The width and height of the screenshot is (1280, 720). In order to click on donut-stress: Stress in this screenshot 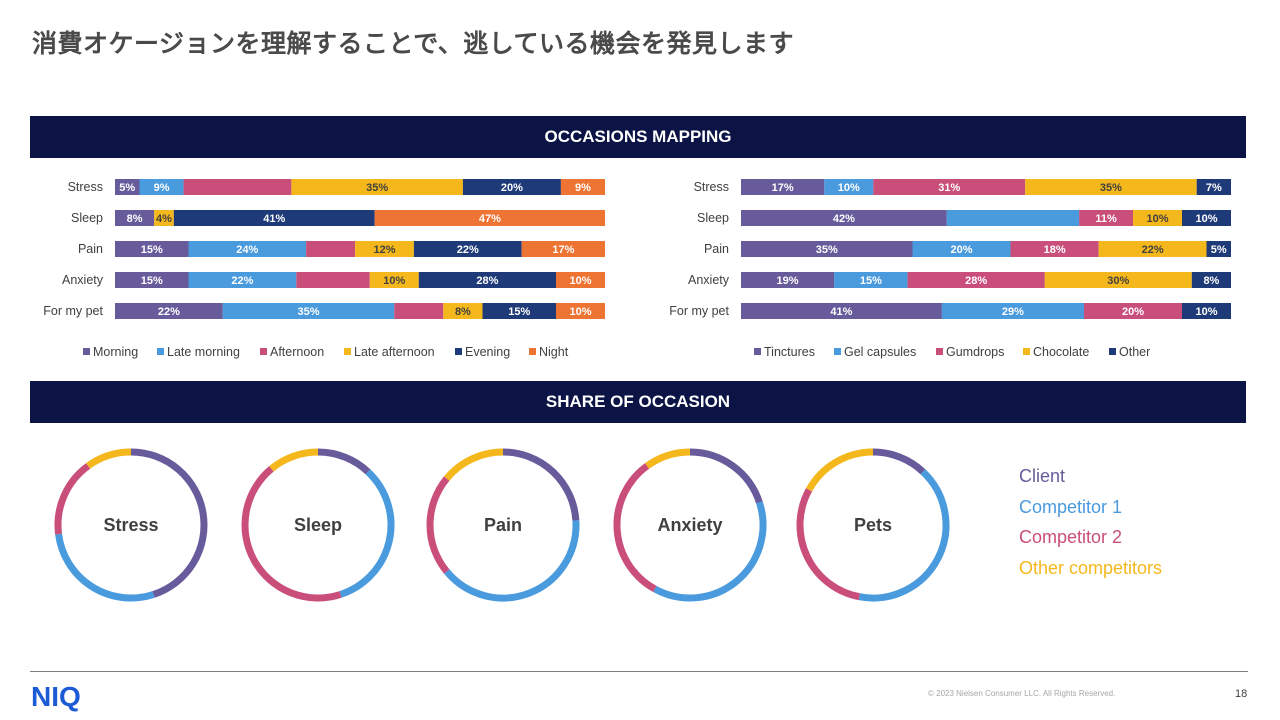, I will do `click(131, 525)`.